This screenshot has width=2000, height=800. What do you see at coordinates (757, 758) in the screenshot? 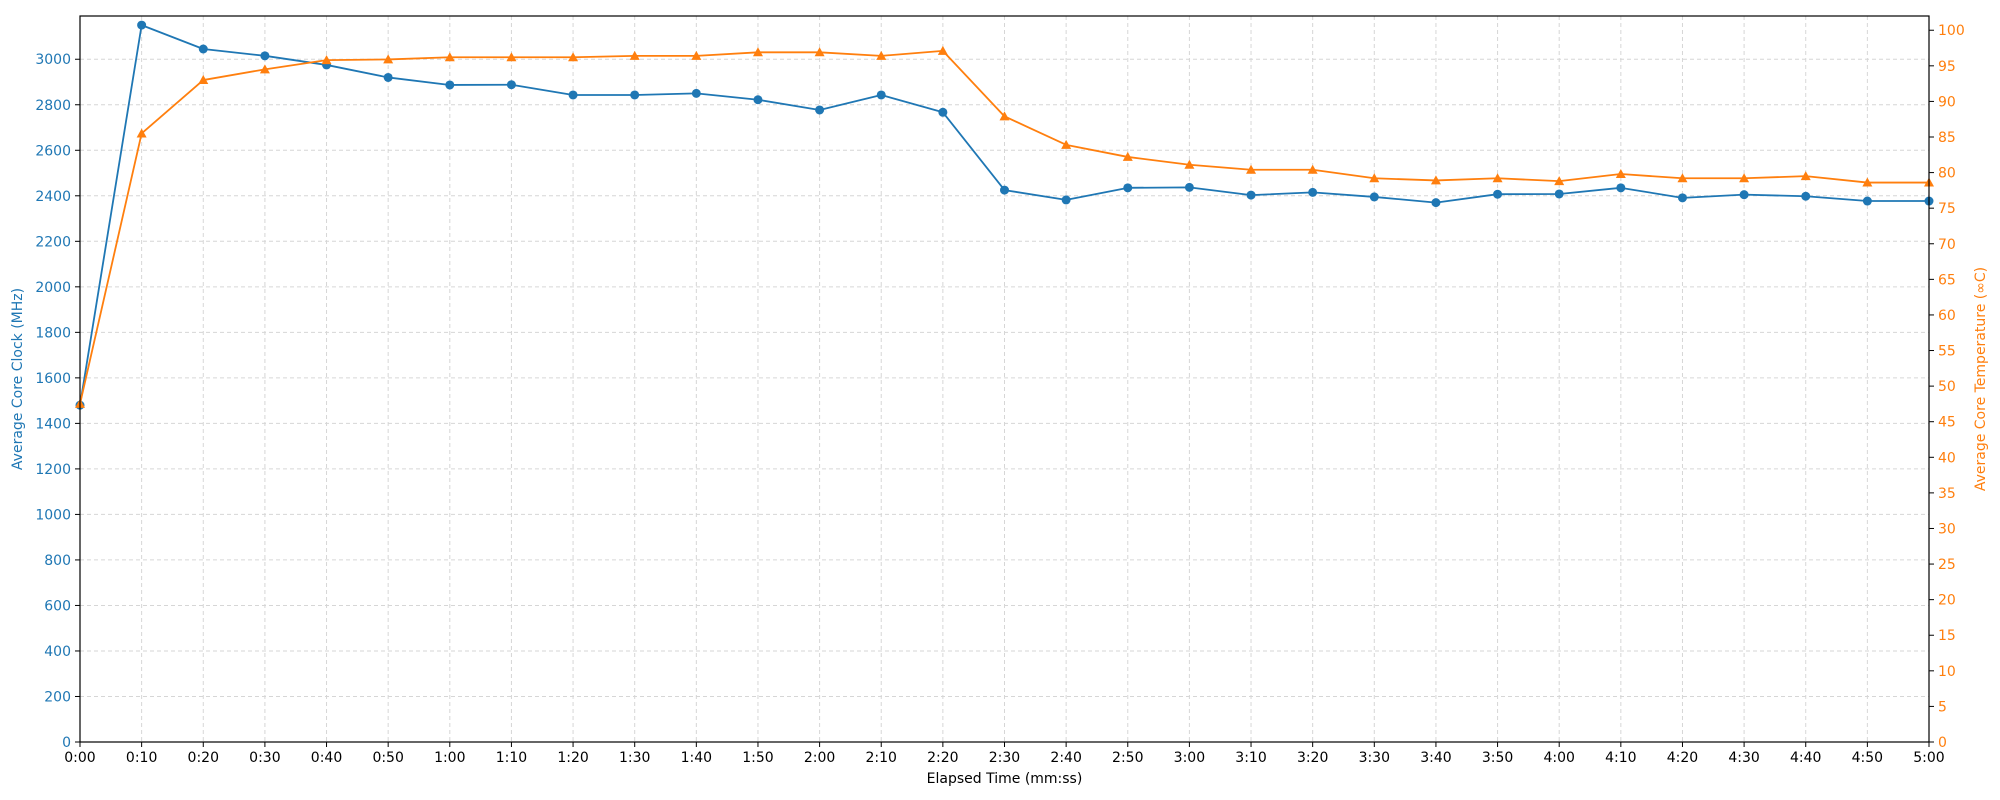
I see `x-tick-label: 1:50` at bounding box center [757, 758].